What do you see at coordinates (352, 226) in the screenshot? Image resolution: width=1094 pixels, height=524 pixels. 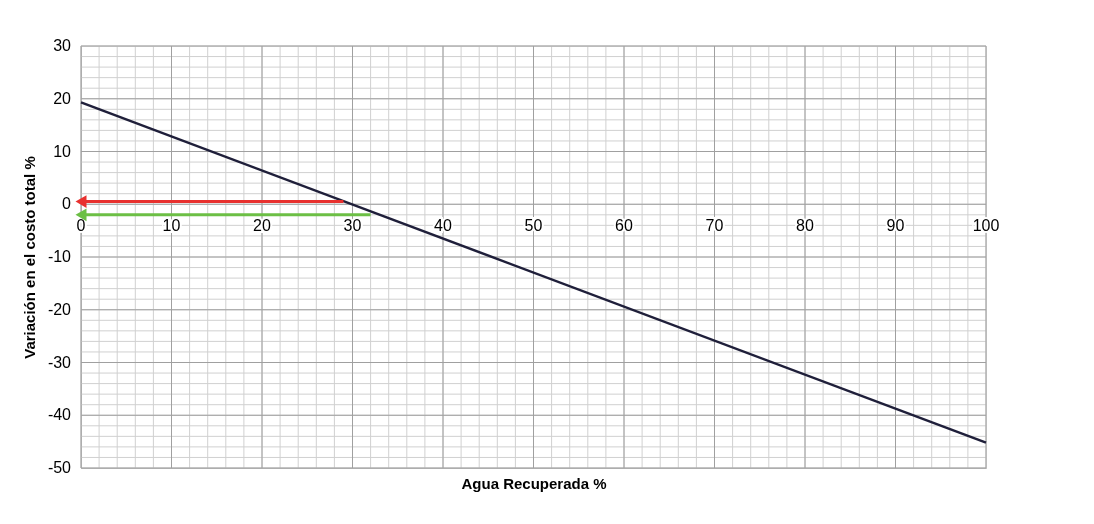 I see `x-tick-label: 30` at bounding box center [352, 226].